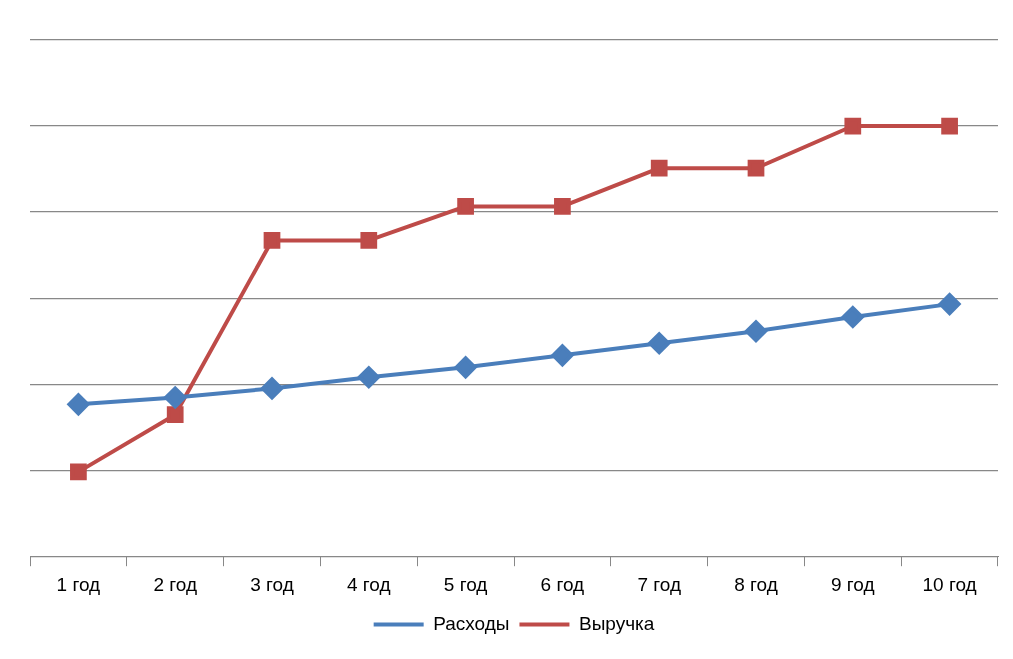 The height and width of the screenshot is (659, 1013). Describe the element at coordinates (272, 584) in the screenshot. I see `x-tick-label: 3 год` at that location.